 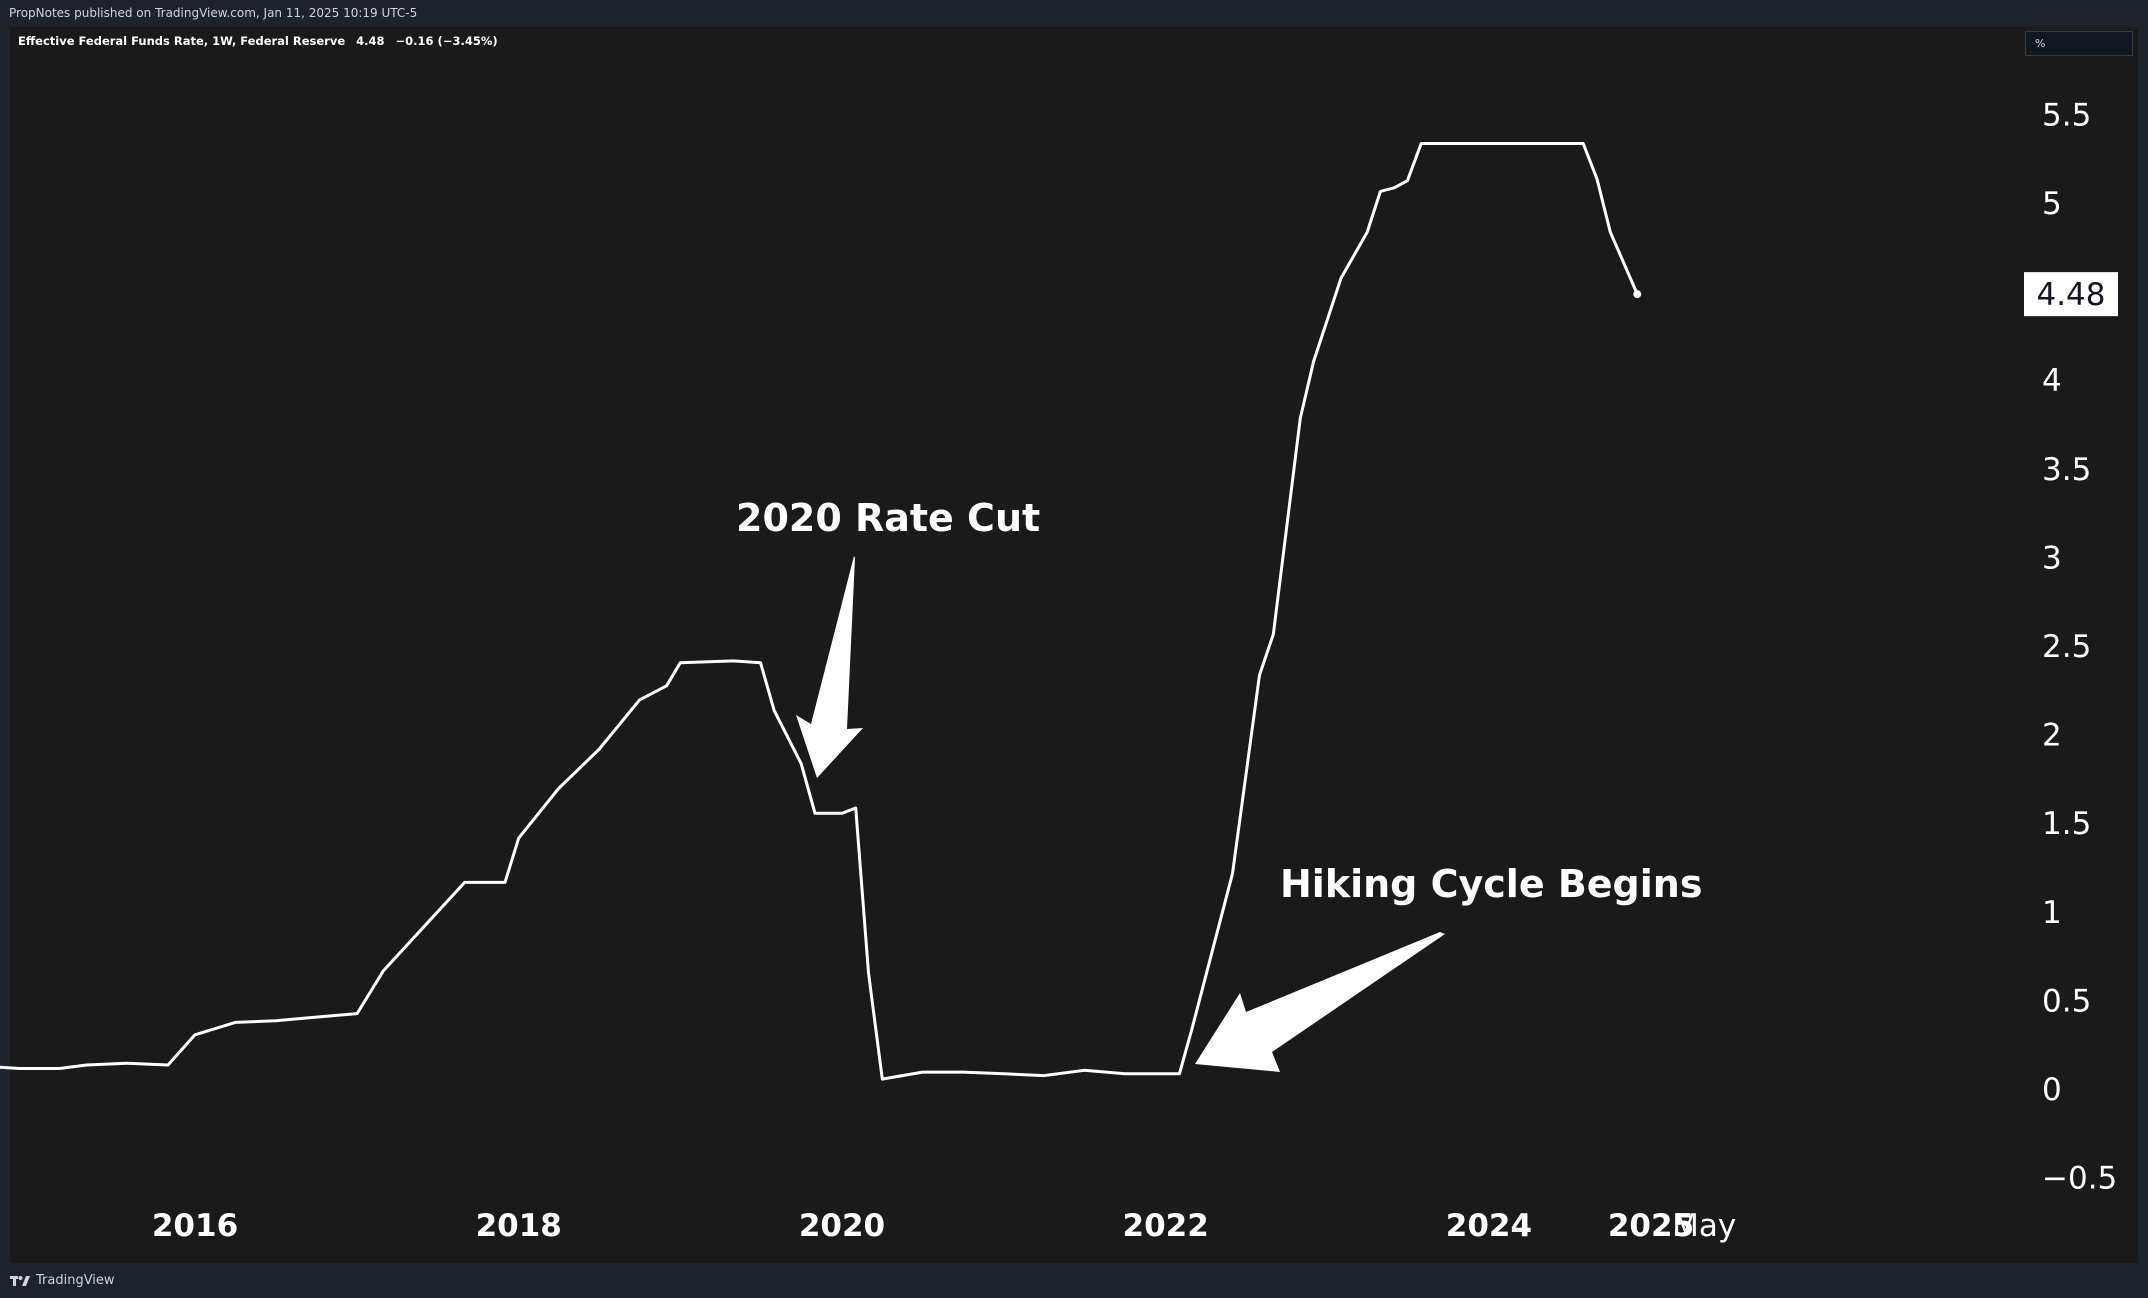 I want to click on y-tick-label: 0.5, so click(x=2066, y=1001).